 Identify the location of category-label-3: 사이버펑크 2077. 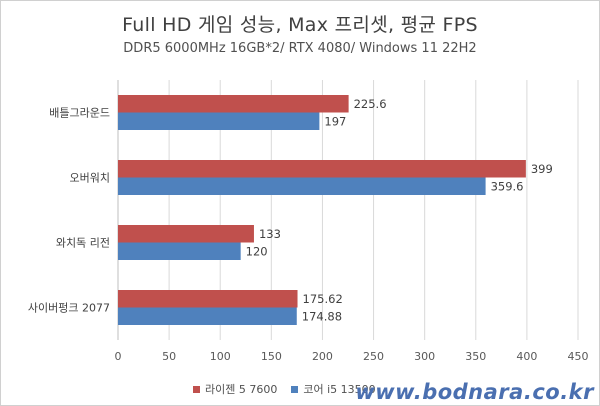
(69, 308).